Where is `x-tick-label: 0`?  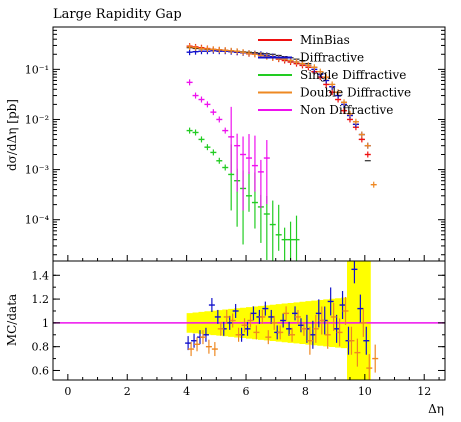 x-tick-label: 0 is located at coordinates (67, 391).